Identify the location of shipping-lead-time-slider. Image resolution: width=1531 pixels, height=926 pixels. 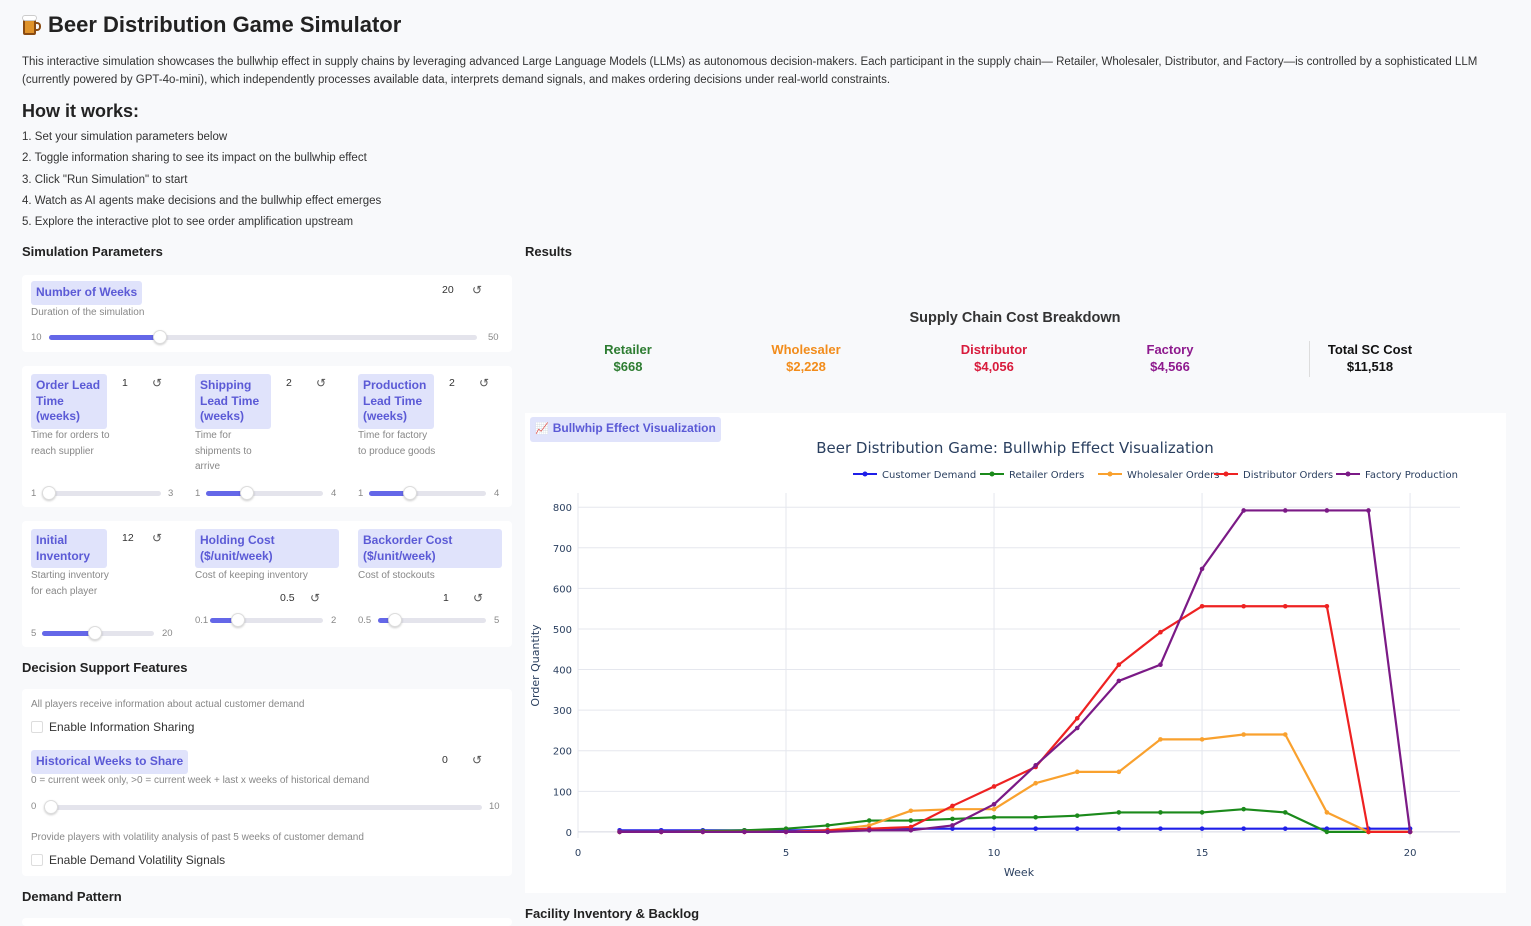
(264, 493).